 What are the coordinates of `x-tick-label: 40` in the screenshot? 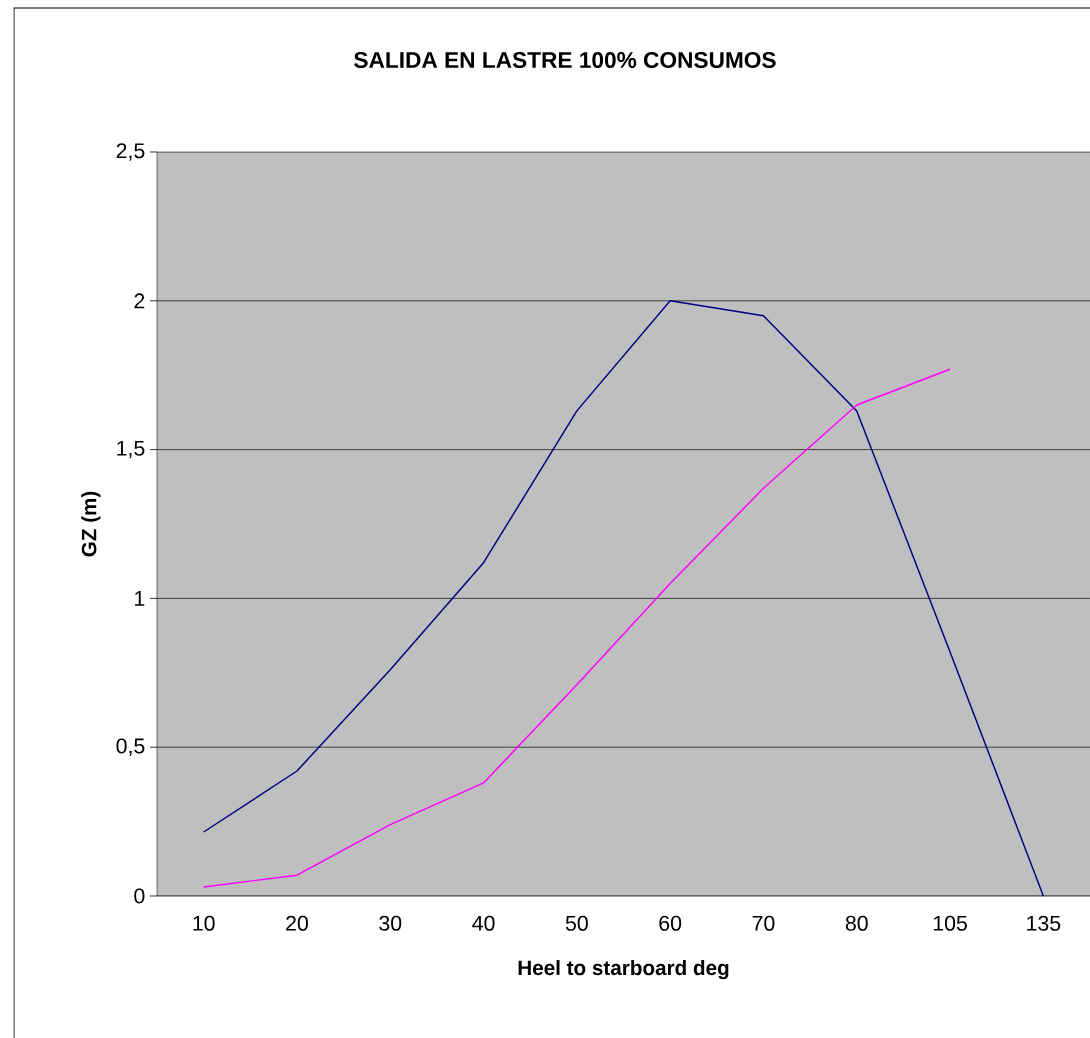 It's located at (483, 923).